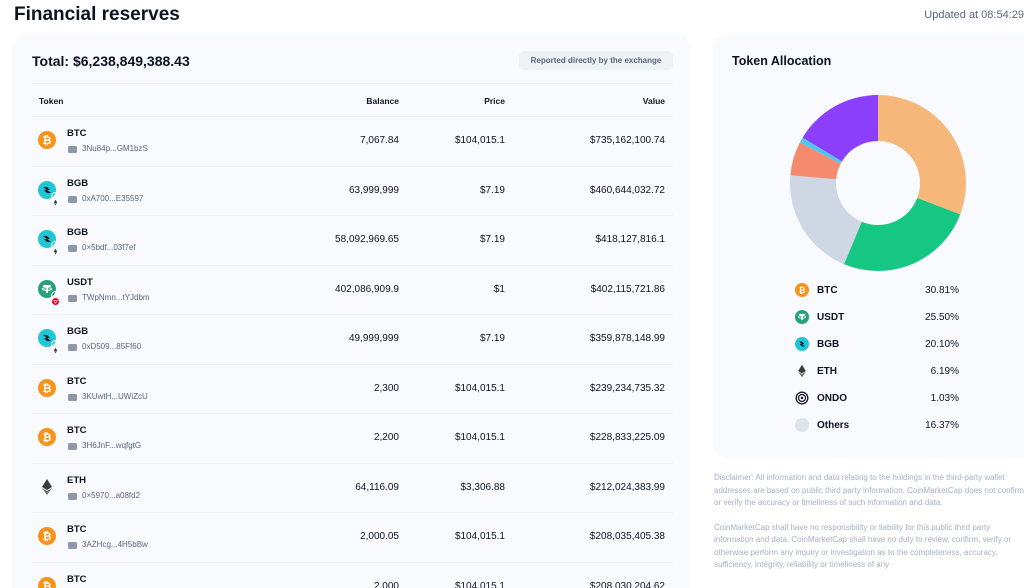 The height and width of the screenshot is (588, 1024). I want to click on tron-chain-icon, so click(55, 297).